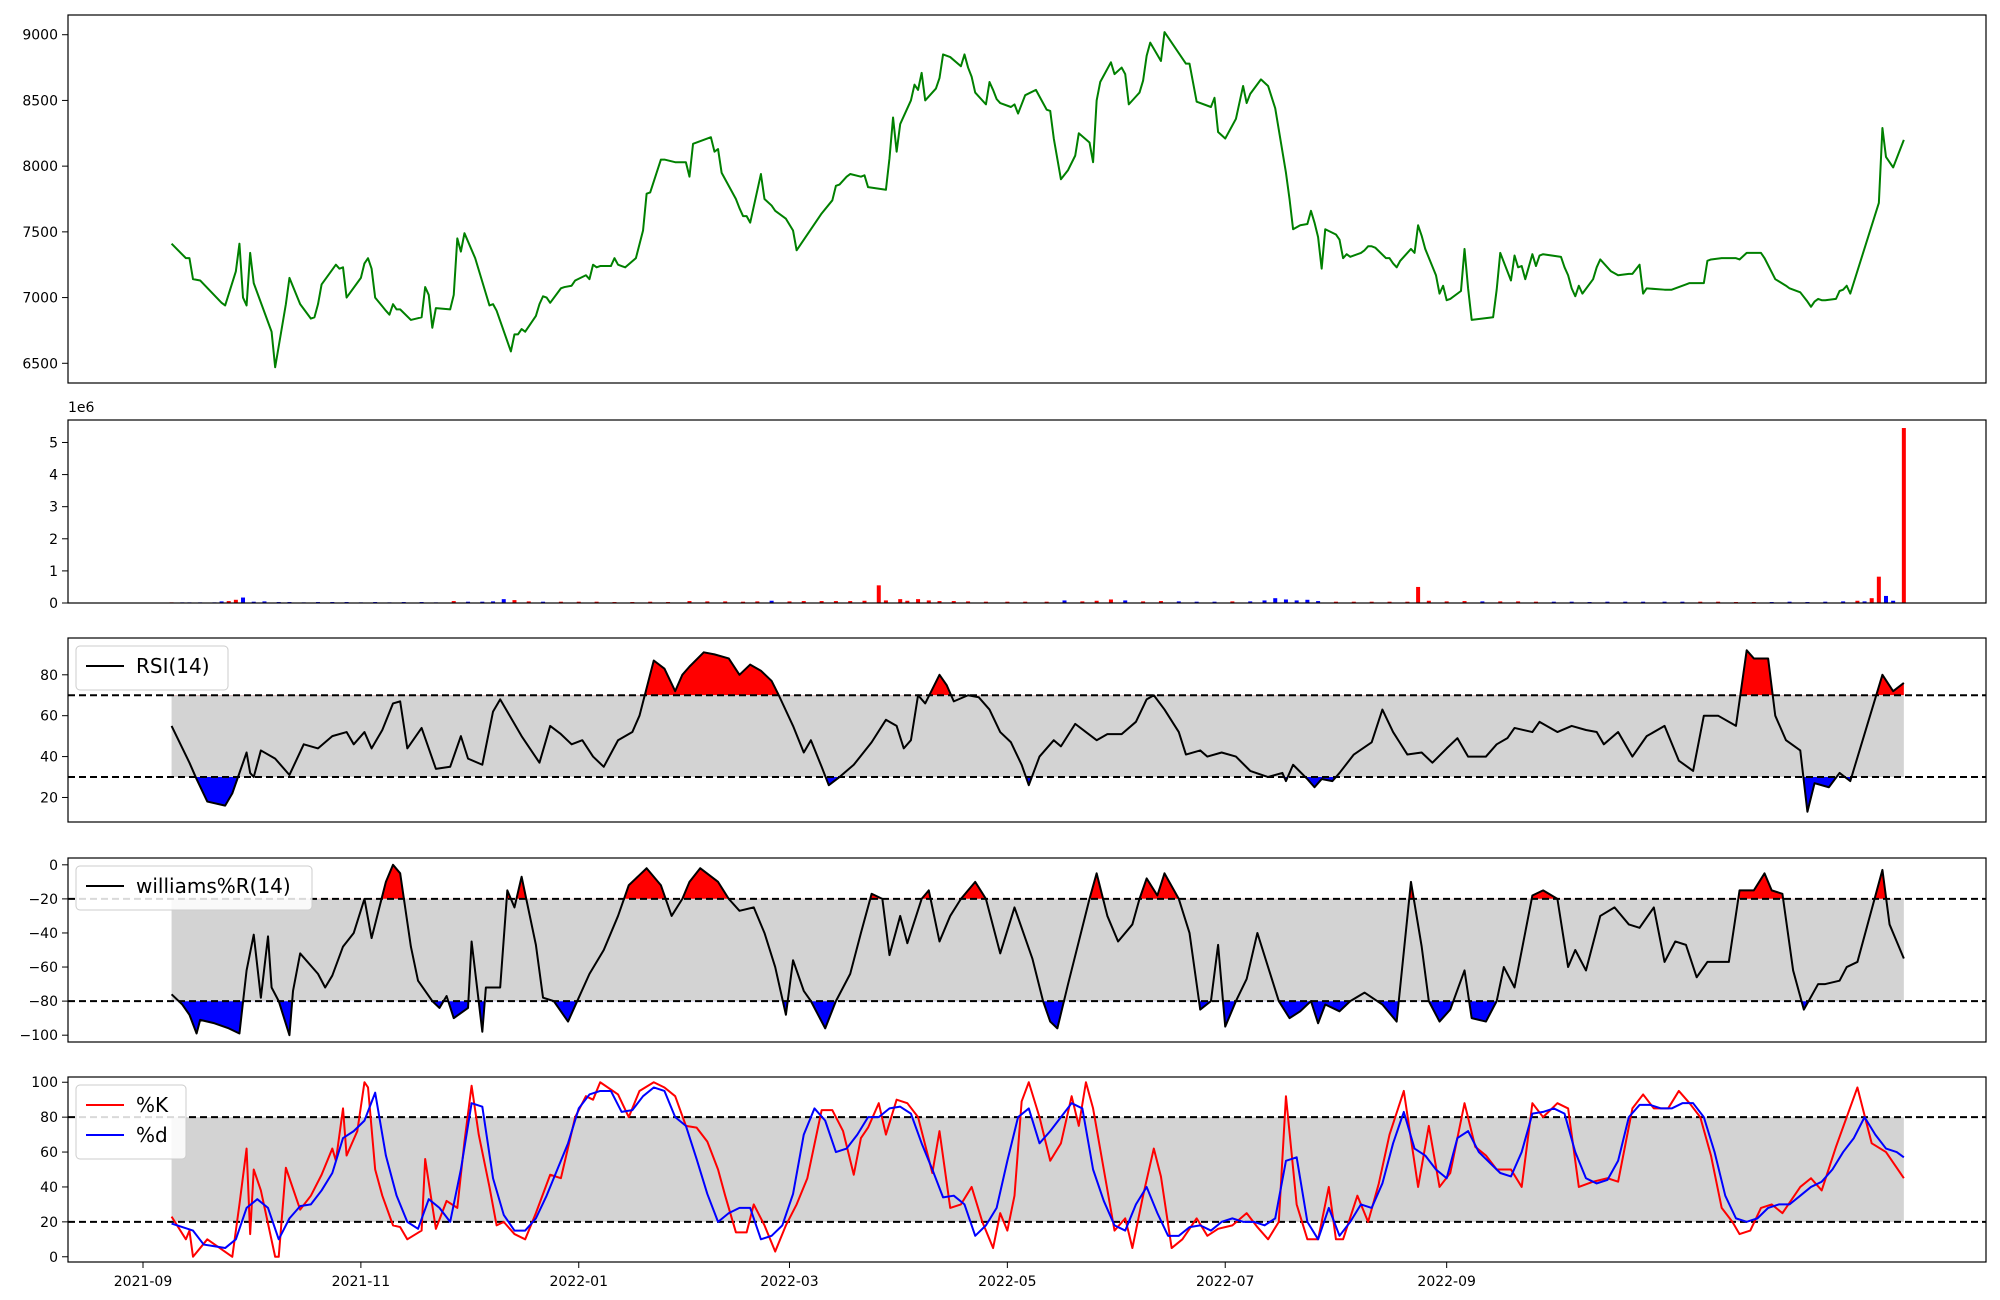 The width and height of the screenshot is (2000, 1300). I want to click on stochastic-legend: %K %d, so click(131, 1122).